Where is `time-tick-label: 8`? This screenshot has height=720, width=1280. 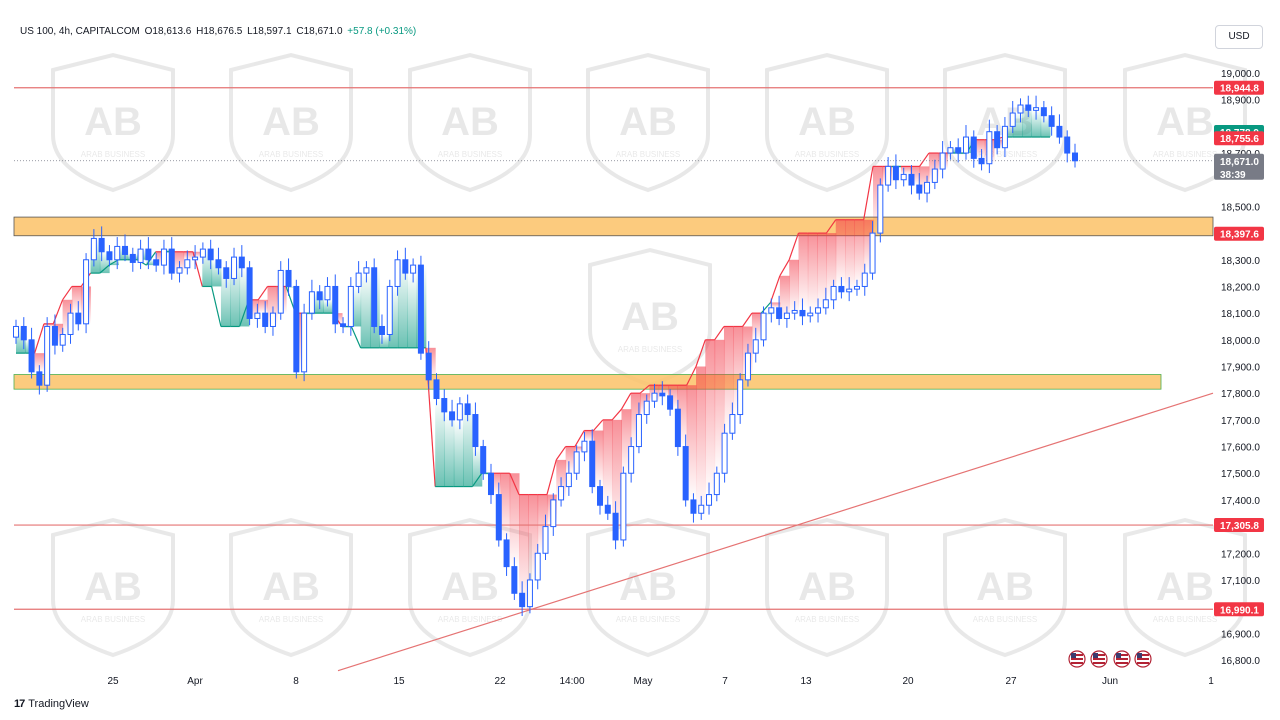
time-tick-label: 8 is located at coordinates (296, 681).